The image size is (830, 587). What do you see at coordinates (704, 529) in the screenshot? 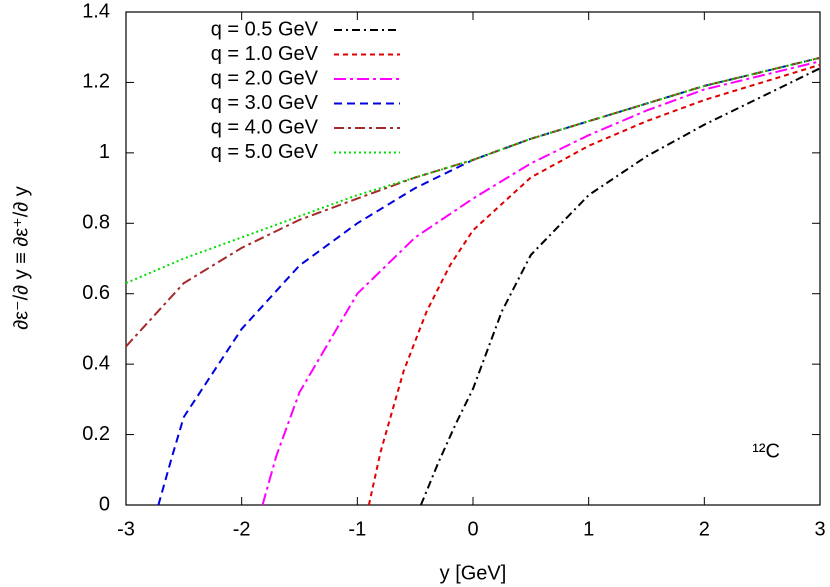
I see `x-tick-label: 2` at bounding box center [704, 529].